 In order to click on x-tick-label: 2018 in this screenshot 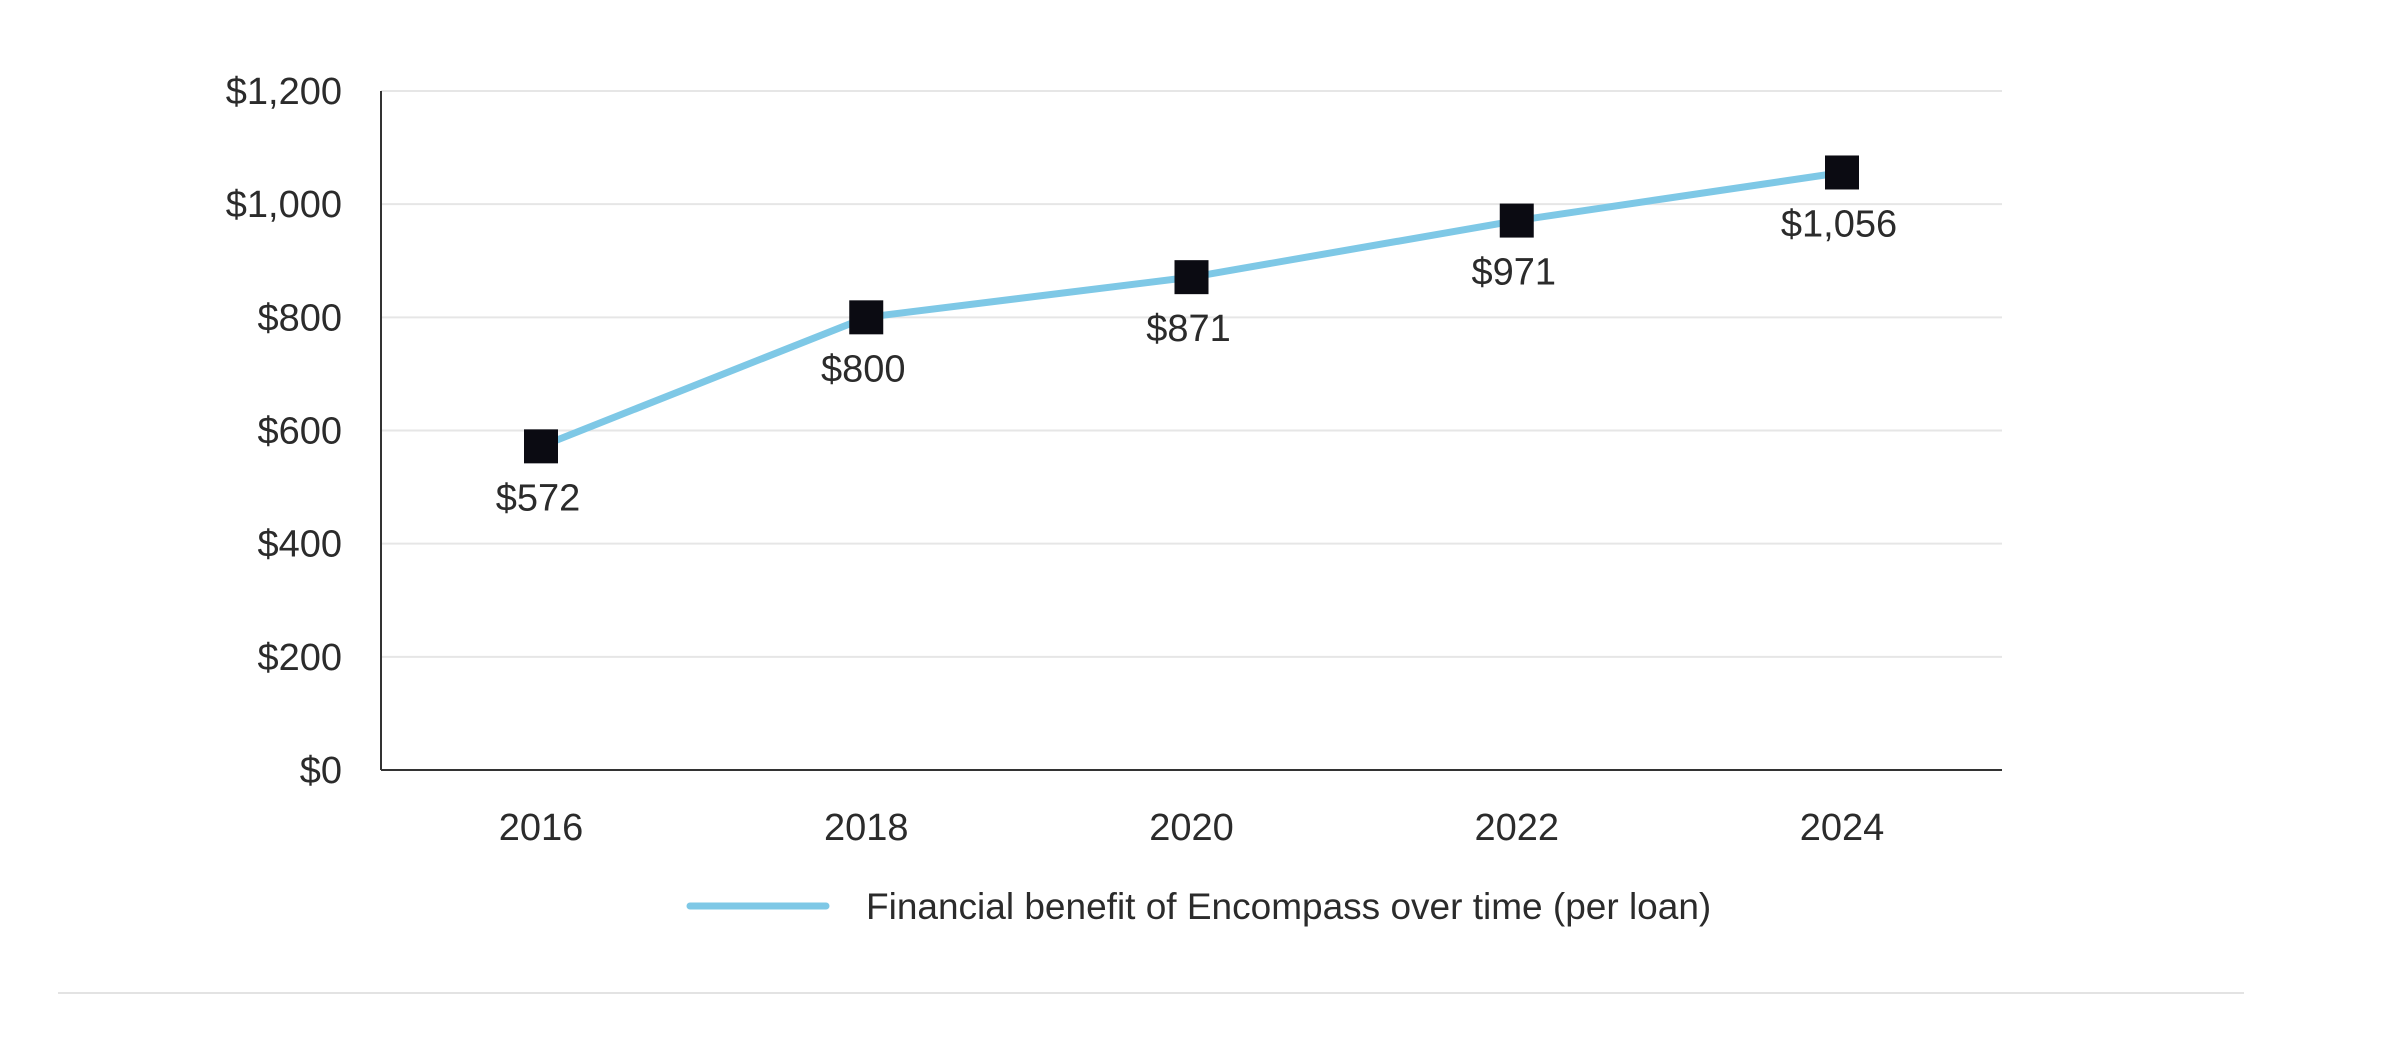, I will do `click(866, 828)`.